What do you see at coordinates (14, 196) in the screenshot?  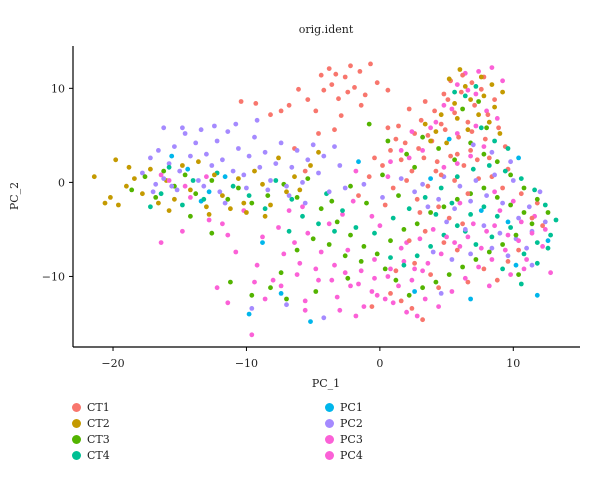 I see `y-axis-title: PC_2` at bounding box center [14, 196].